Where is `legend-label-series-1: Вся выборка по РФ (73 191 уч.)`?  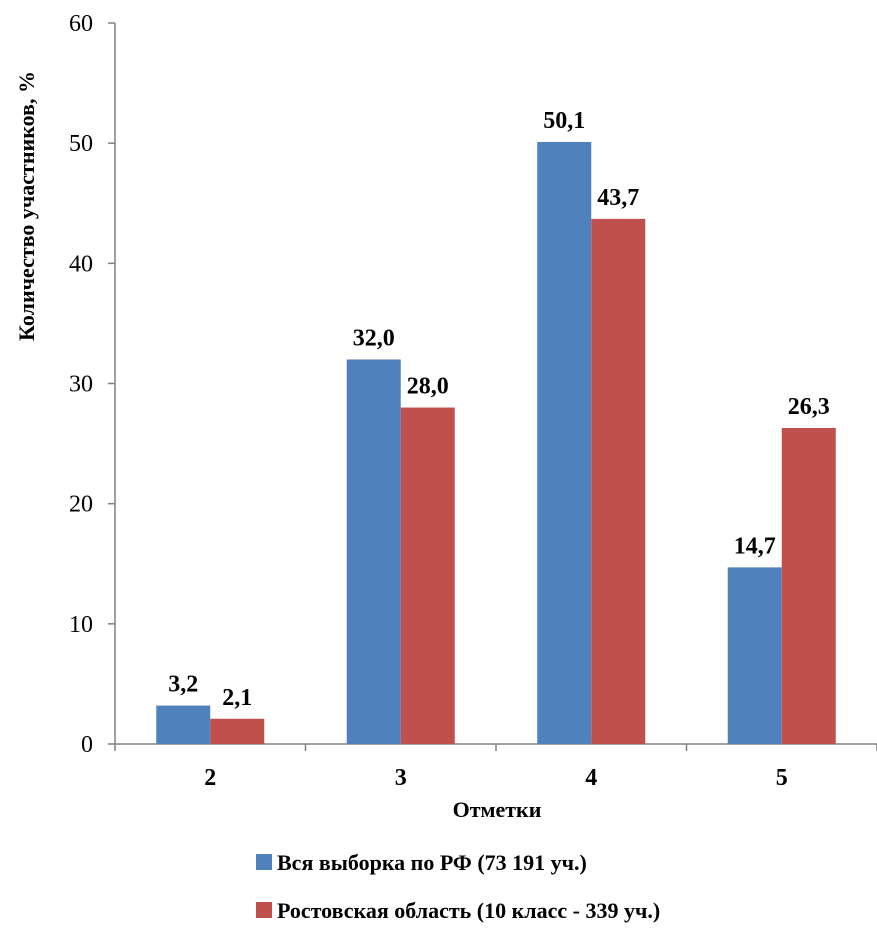 legend-label-series-1: Вся выборка по РФ (73 191 уч.) is located at coordinates (432, 862).